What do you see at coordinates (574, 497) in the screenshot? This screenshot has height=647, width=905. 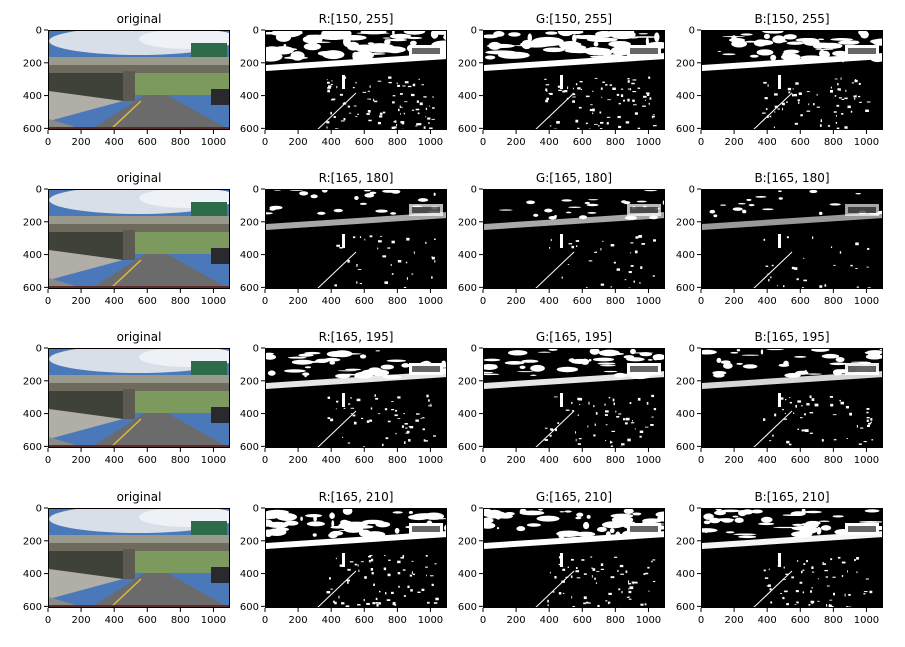 I see `panel-title: G:[165, 210]` at bounding box center [574, 497].